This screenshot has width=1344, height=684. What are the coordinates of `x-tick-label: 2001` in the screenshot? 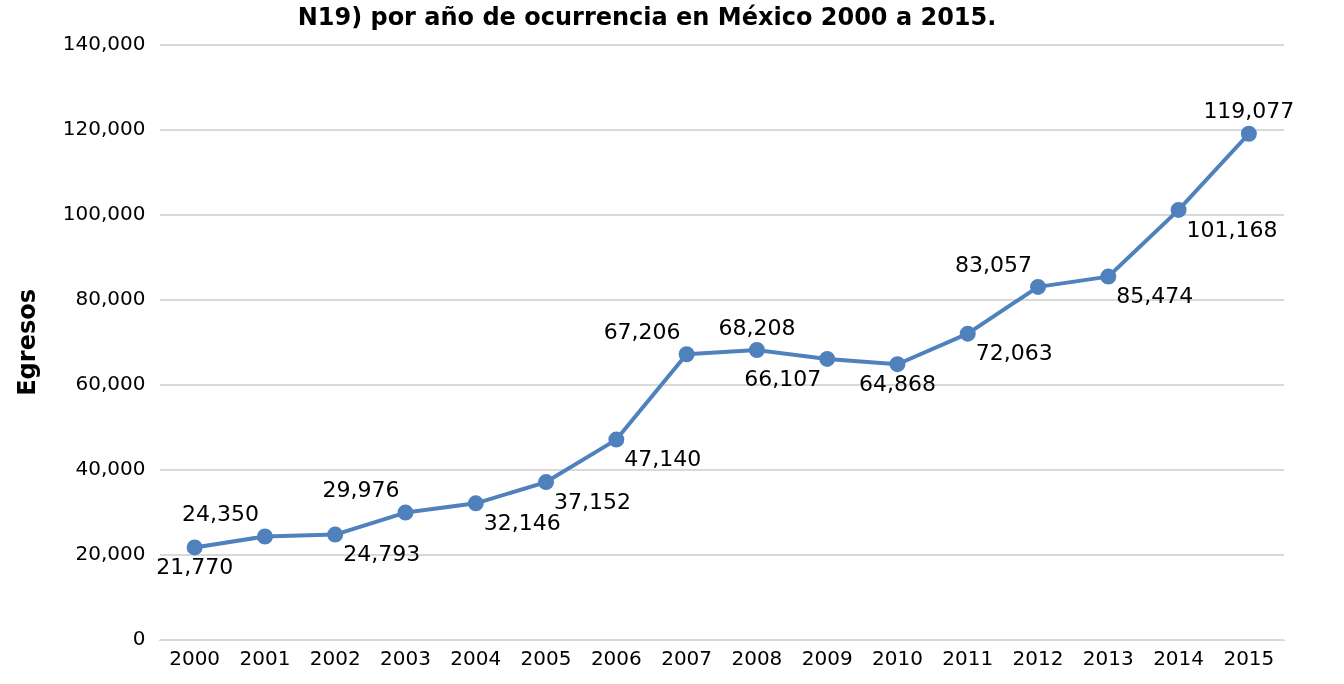 It's located at (265, 658).